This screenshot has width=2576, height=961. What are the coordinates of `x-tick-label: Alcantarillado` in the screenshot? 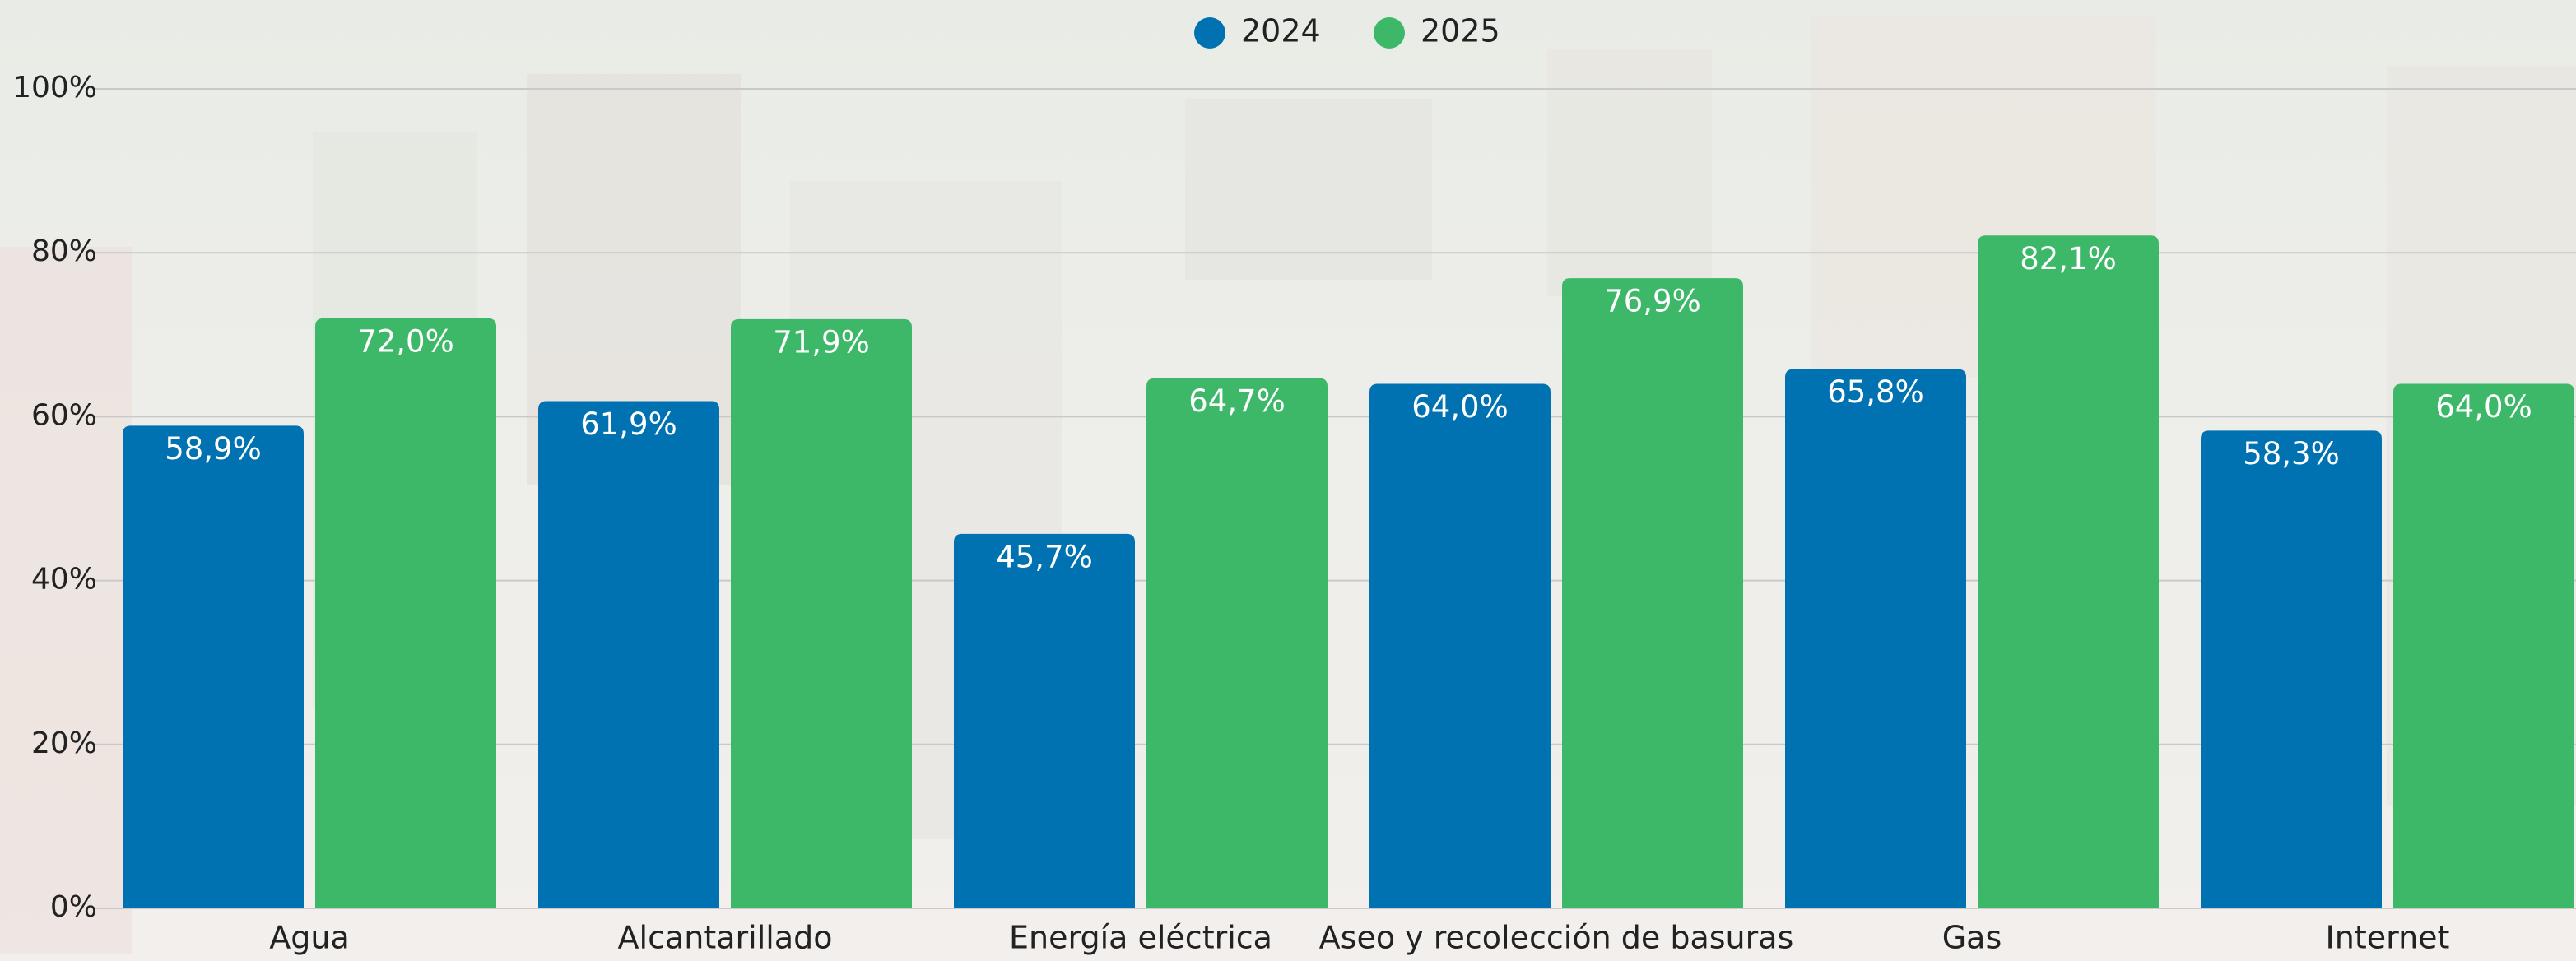 It's located at (725, 938).